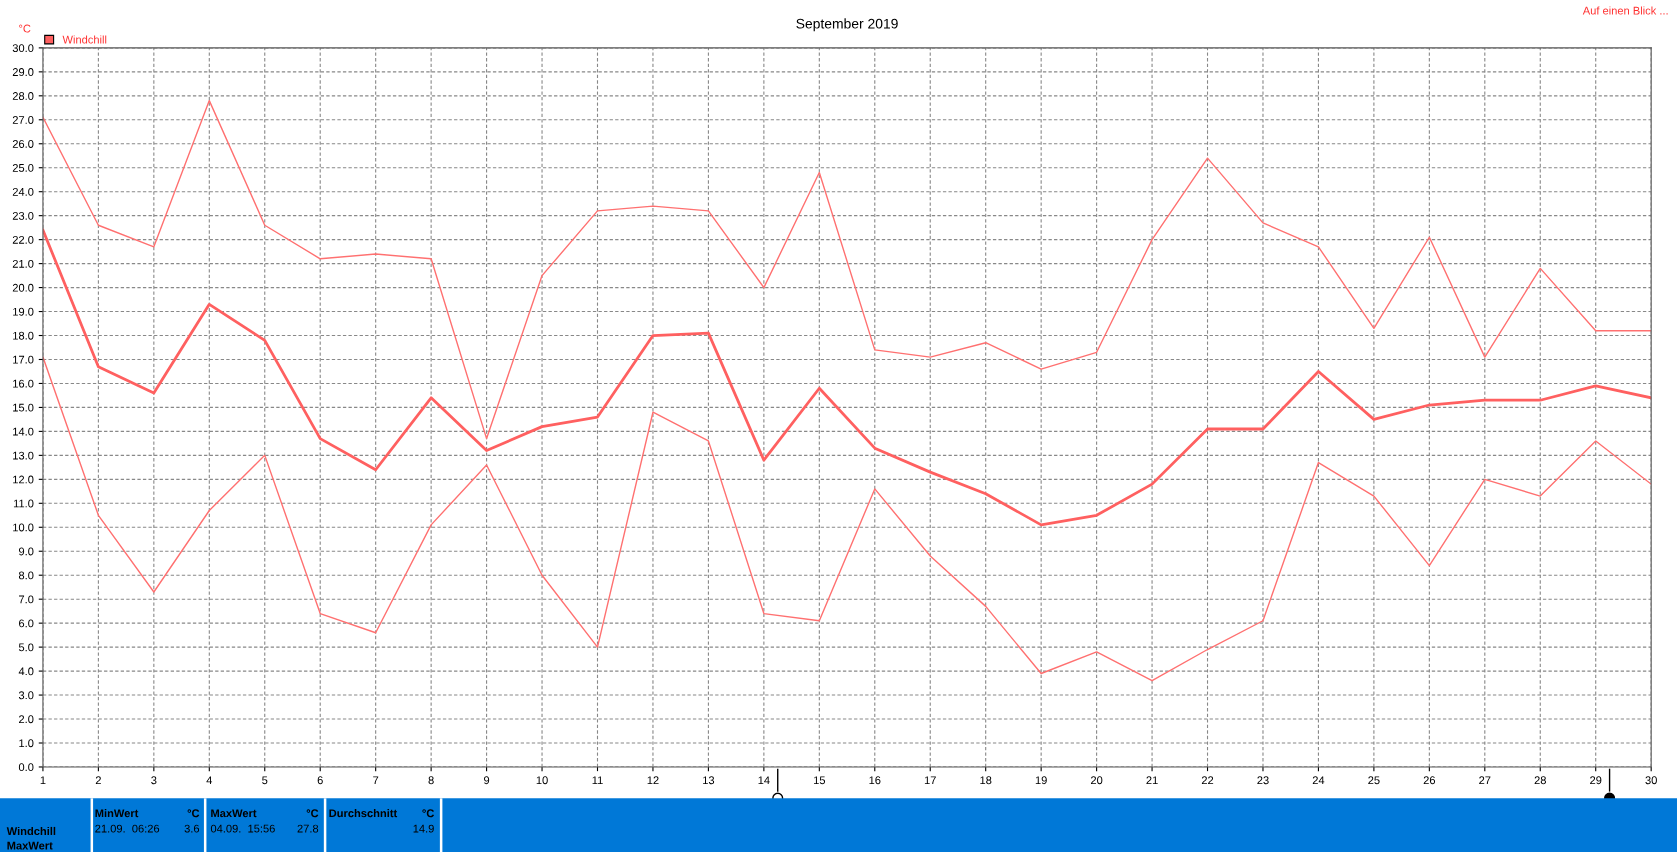 This screenshot has width=1677, height=852. I want to click on text: 27.8, so click(308, 828).